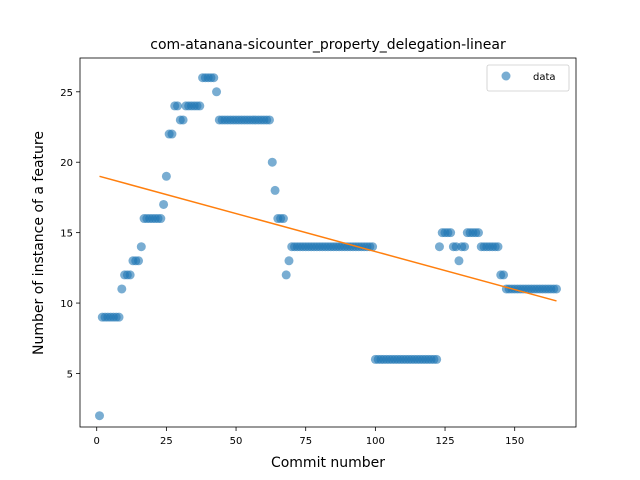 The image size is (640, 480). Describe the element at coordinates (444, 441) in the screenshot. I see `x-tick-label: 125` at that location.